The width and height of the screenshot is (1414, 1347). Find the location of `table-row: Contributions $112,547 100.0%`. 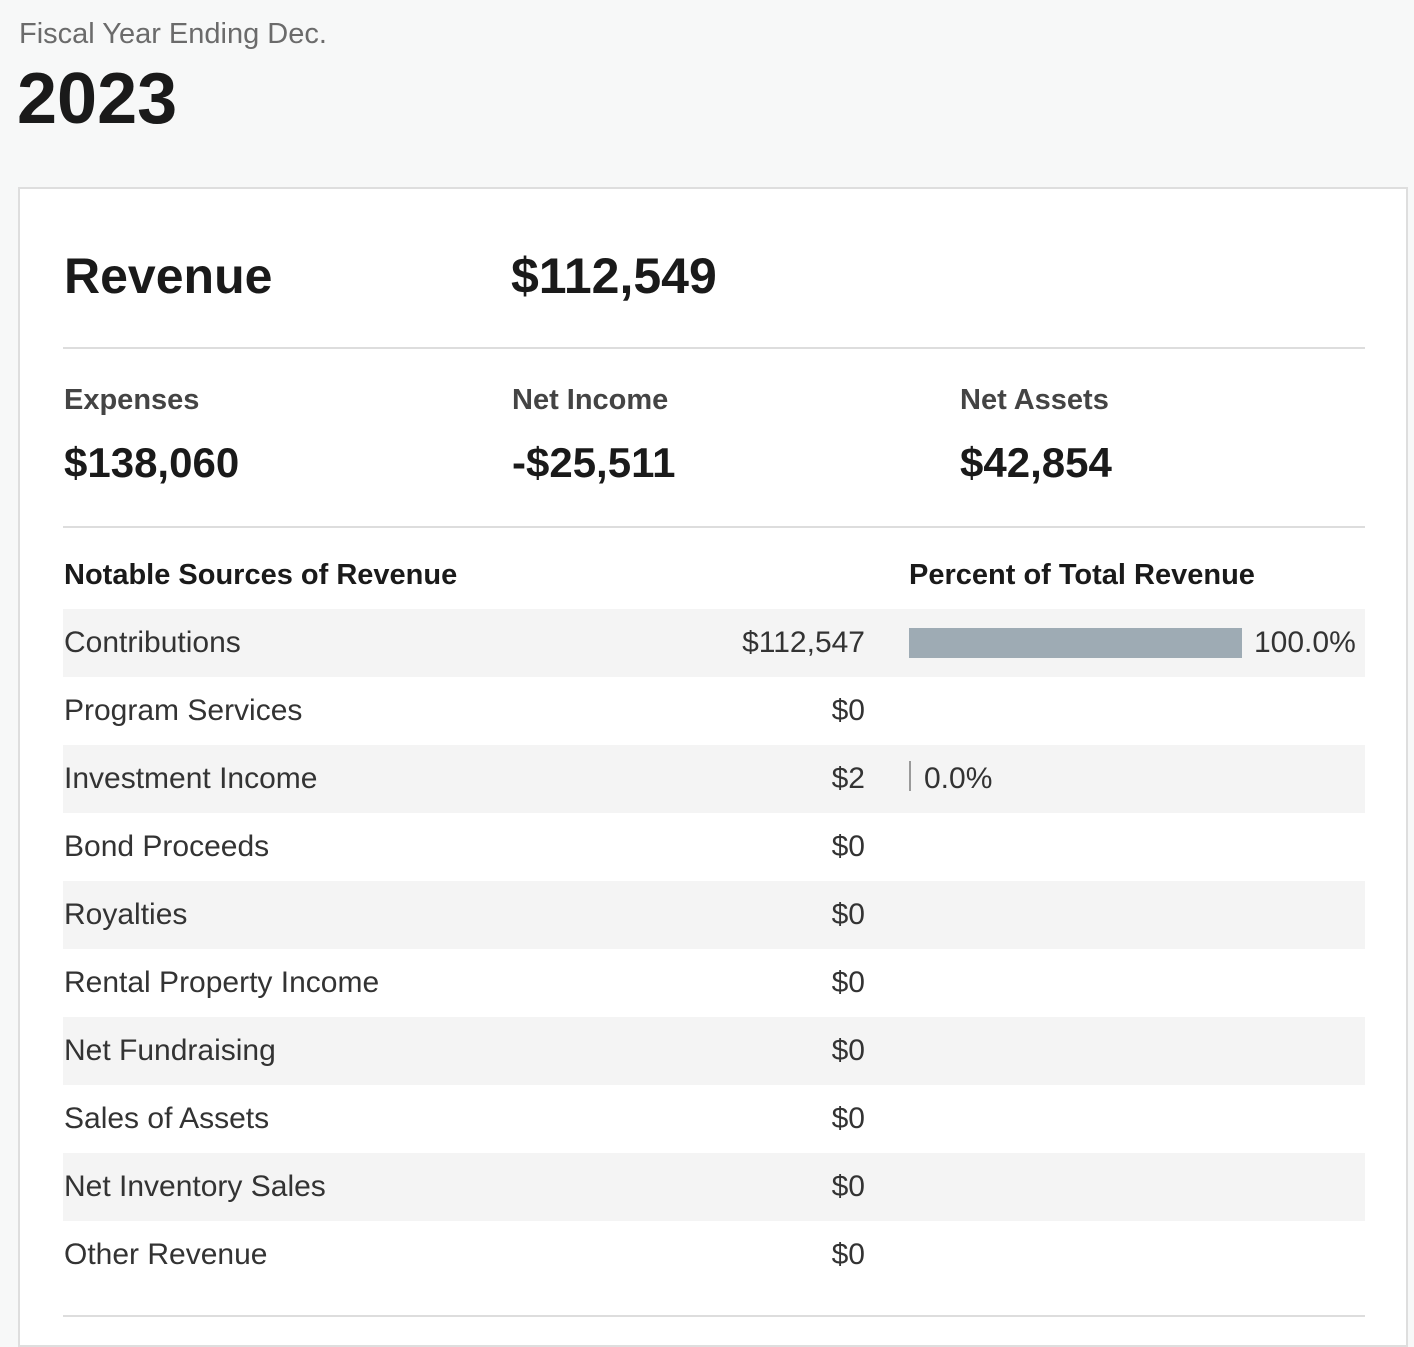

table-row: Contributions $112,547 100.0% is located at coordinates (714, 643).